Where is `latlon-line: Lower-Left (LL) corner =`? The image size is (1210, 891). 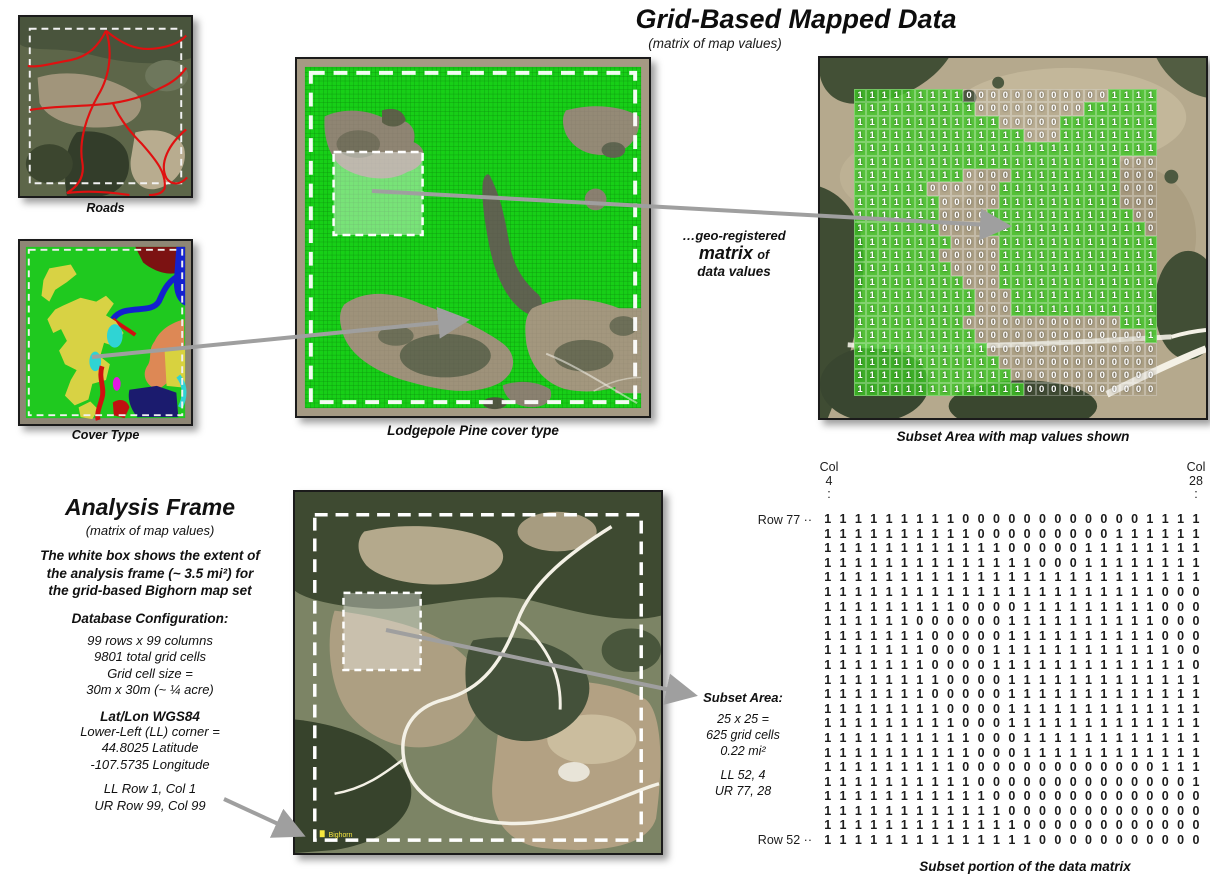 latlon-line: Lower-Left (LL) corner = is located at coordinates (150, 731).